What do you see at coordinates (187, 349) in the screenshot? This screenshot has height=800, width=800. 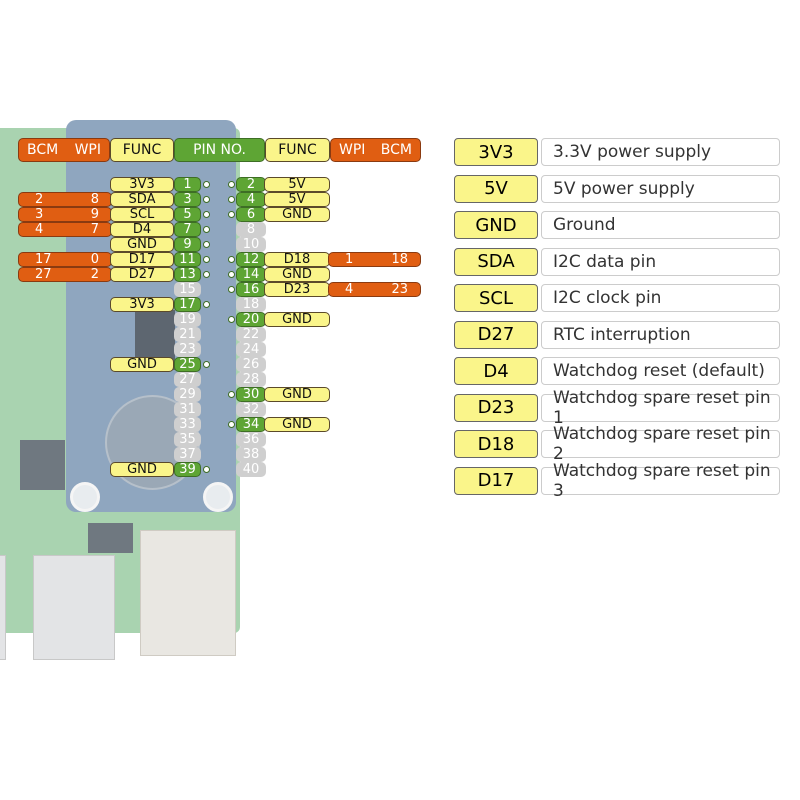 I see `pin-number-left: 23` at bounding box center [187, 349].